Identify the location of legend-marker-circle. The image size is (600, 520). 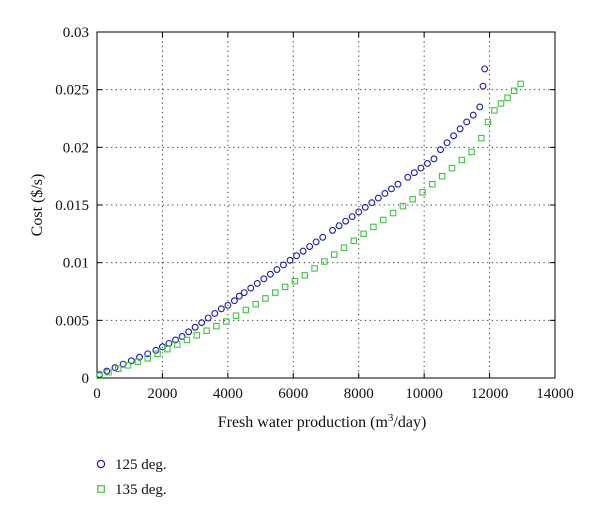
(101, 464).